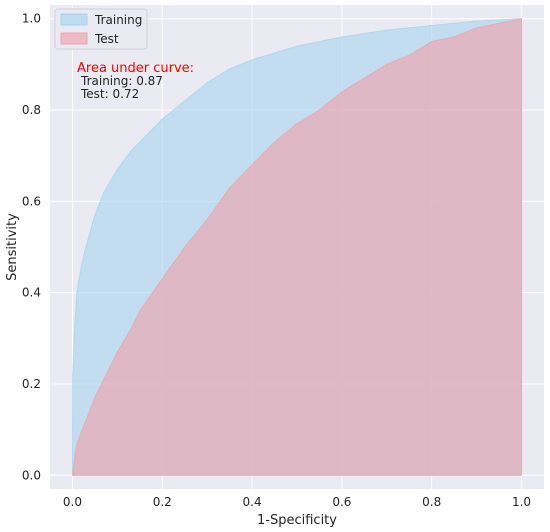 This screenshot has width=550, height=532. I want to click on auc-title: Area under curve:, so click(135, 68).